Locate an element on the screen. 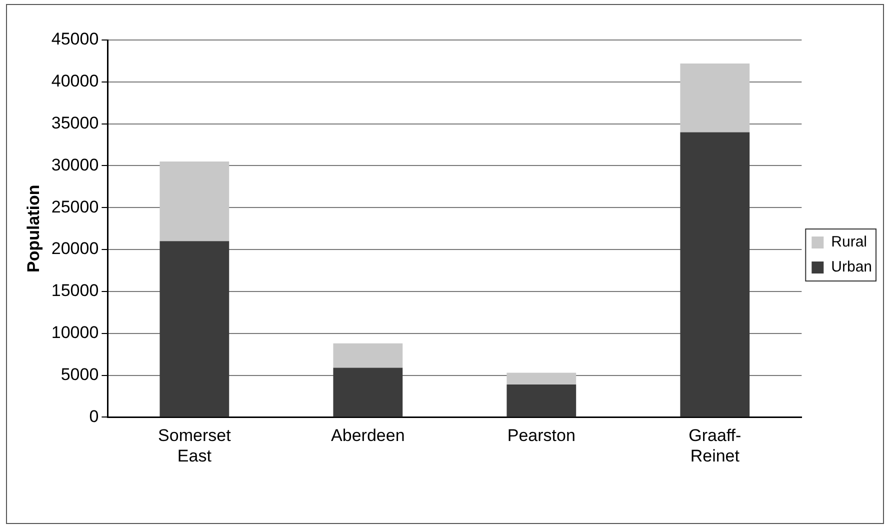 This screenshot has height=530, width=890. y-tick-label: 15000 is located at coordinates (75, 290).